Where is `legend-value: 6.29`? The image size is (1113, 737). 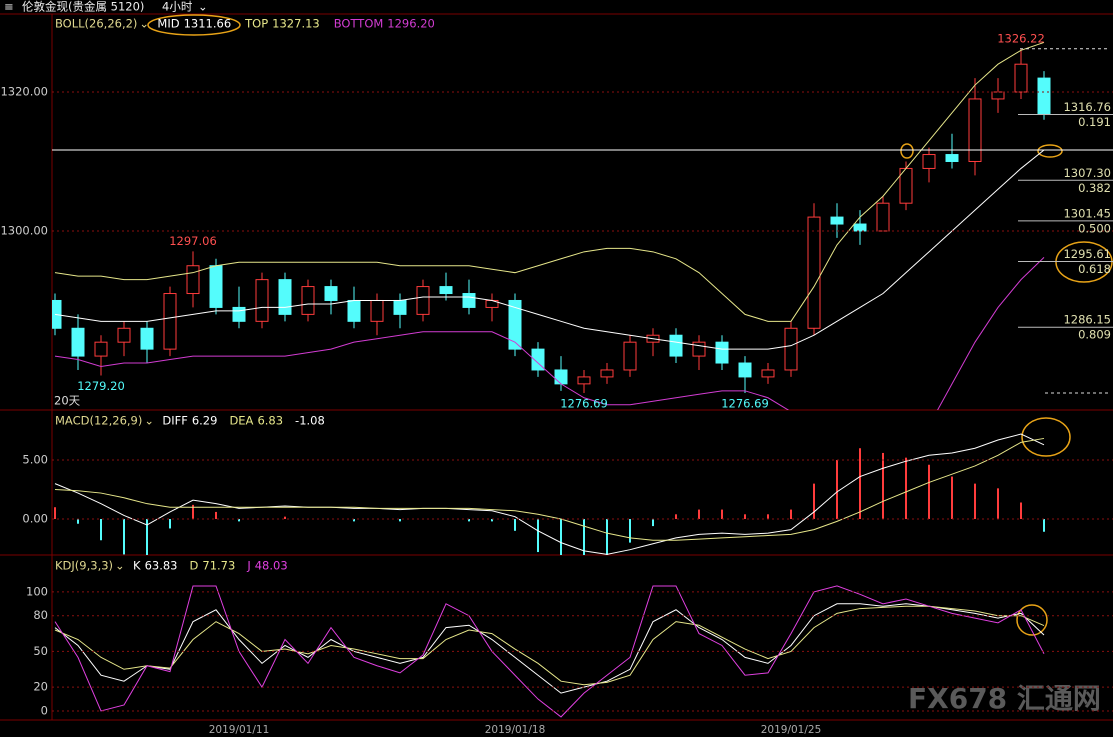 legend-value: 6.29 is located at coordinates (205, 421).